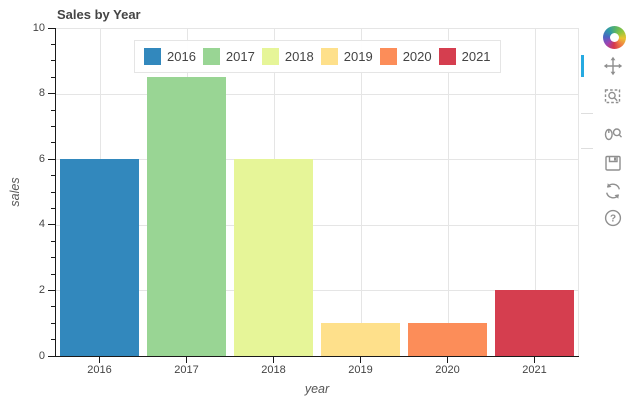 Image resolution: width=631 pixels, height=409 pixels. I want to click on save-tool-button, so click(613, 163).